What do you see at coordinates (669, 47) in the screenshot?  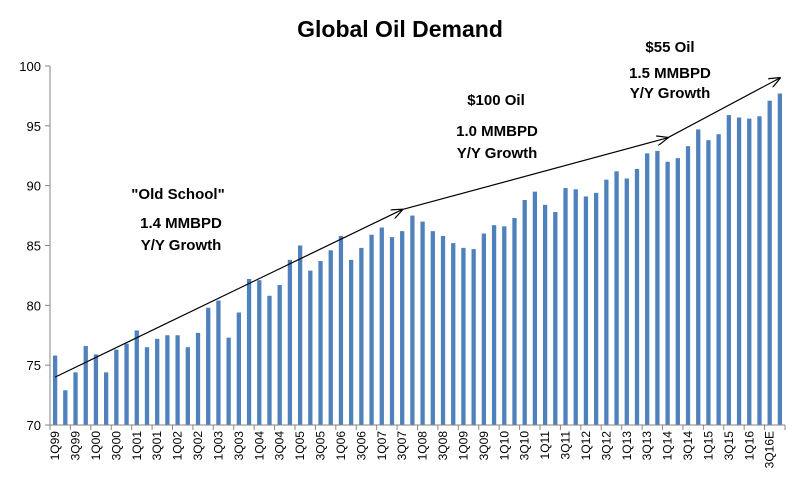 I see `annotation-55-oil-line-1: $55 Oil` at bounding box center [669, 47].